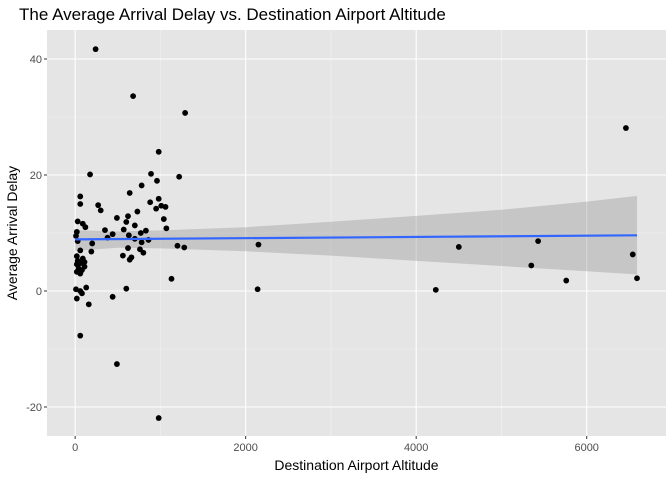 The image size is (672, 480). I want to click on fit-line-layer, so click(356, 237).